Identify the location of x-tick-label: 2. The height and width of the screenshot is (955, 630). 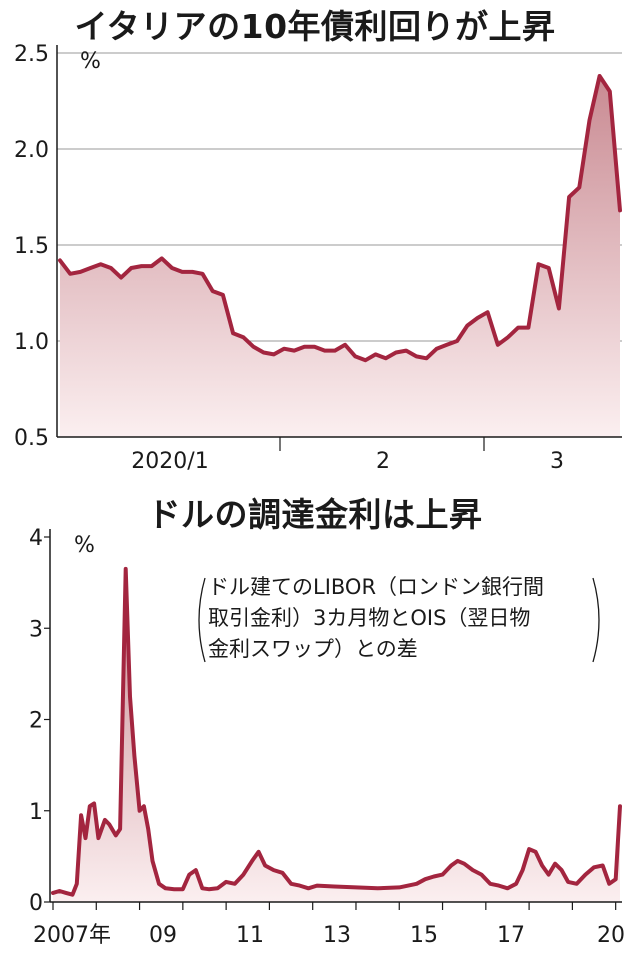
(383, 461).